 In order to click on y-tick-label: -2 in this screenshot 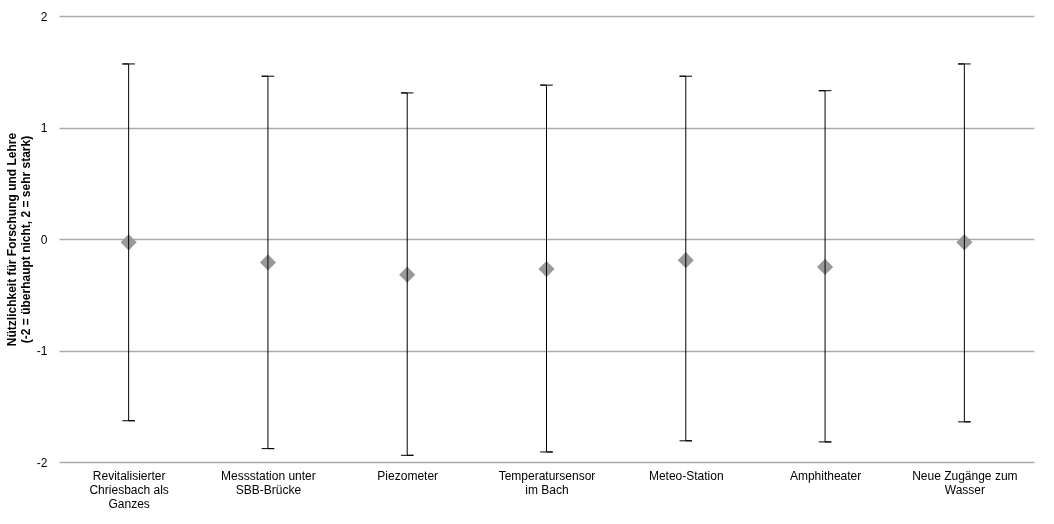, I will do `click(42, 462)`.